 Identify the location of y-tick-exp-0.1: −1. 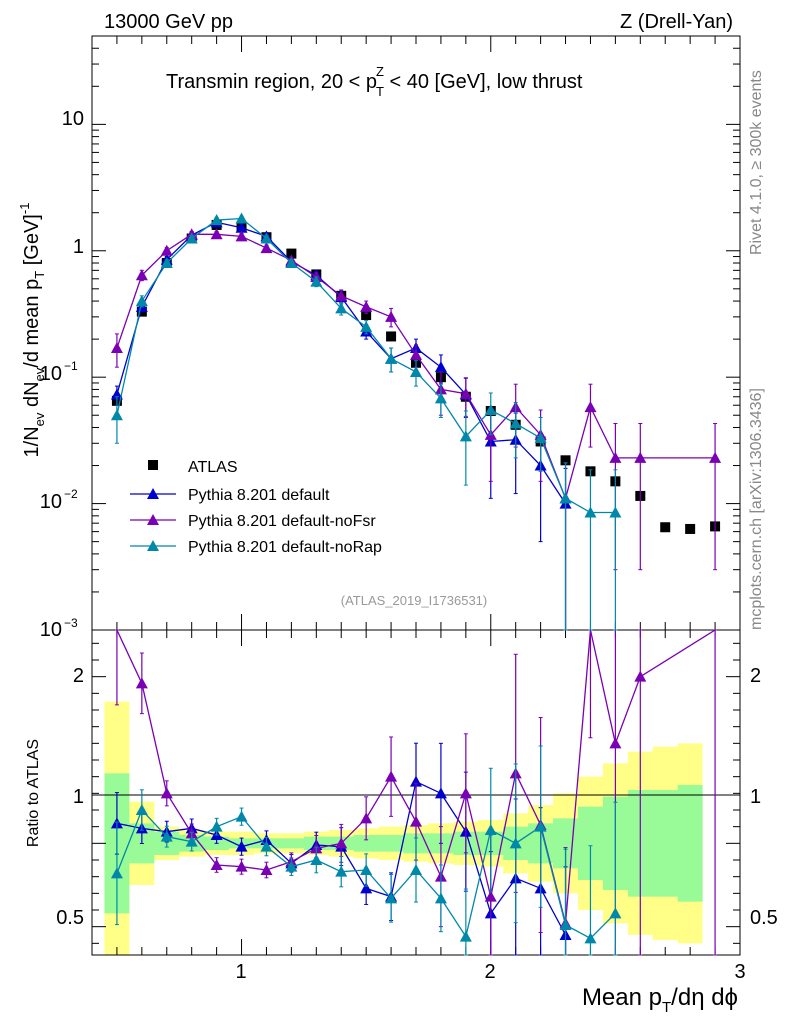
(71, 366).